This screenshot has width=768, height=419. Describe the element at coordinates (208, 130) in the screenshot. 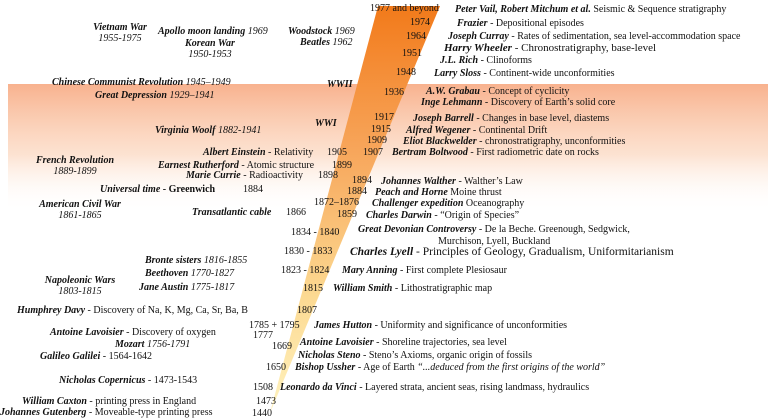

I see `event-virginia-woolf: Virginia Woolf 1882-1941` at that location.